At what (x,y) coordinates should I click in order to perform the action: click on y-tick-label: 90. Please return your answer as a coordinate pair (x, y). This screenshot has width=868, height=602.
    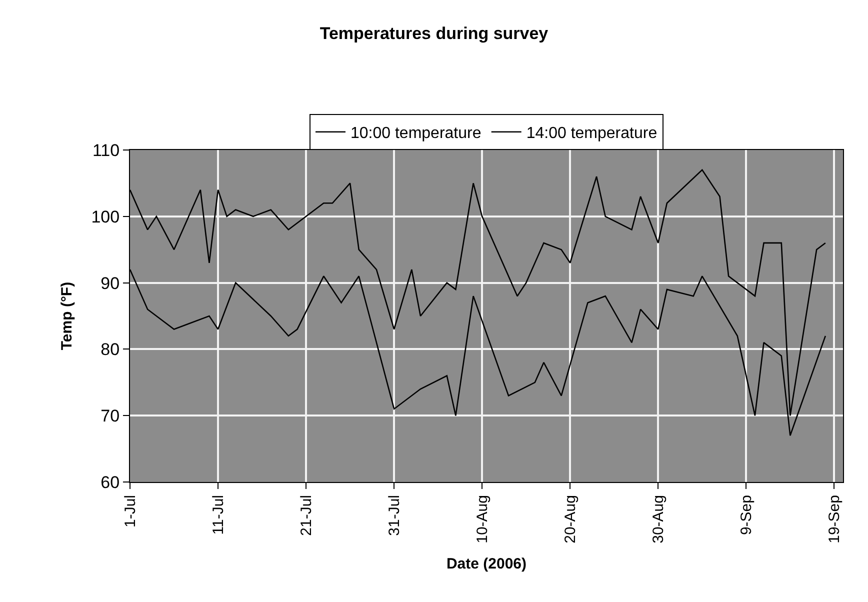
    Looking at the image, I should click on (110, 283).